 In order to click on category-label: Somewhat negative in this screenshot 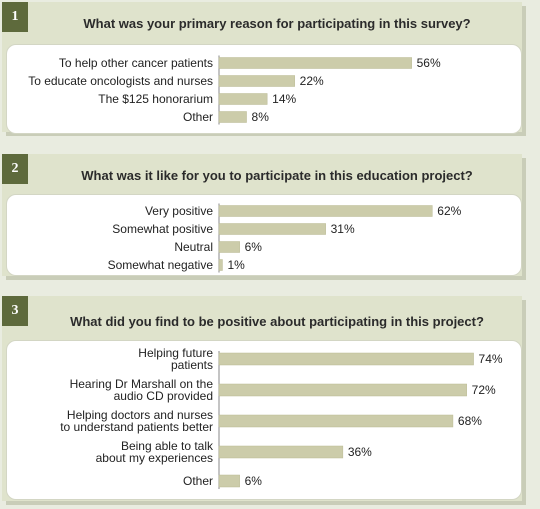, I will do `click(161, 265)`.